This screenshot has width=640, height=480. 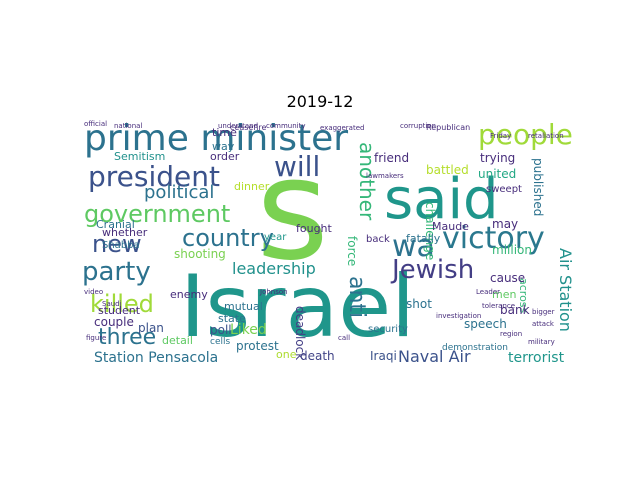 I want to click on cloud-word: military, so click(x=541, y=342).